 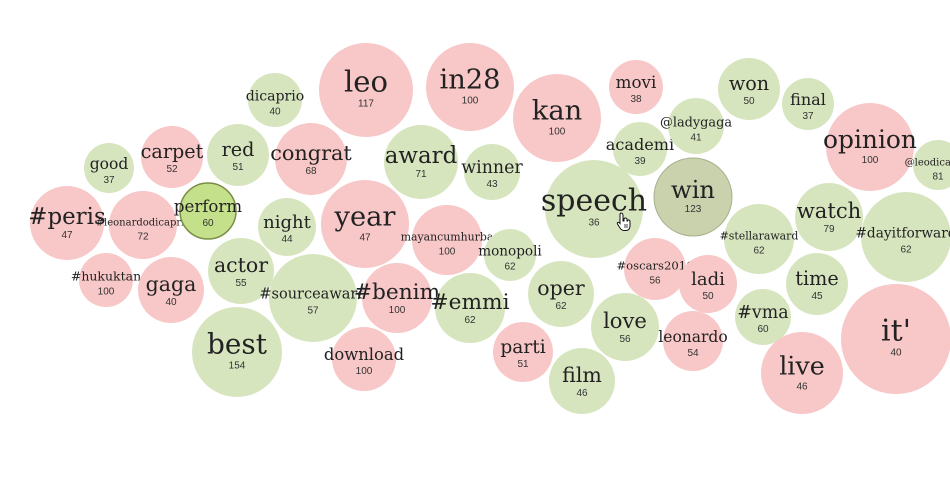 I want to click on bubble-download: download 100, so click(x=364, y=359).